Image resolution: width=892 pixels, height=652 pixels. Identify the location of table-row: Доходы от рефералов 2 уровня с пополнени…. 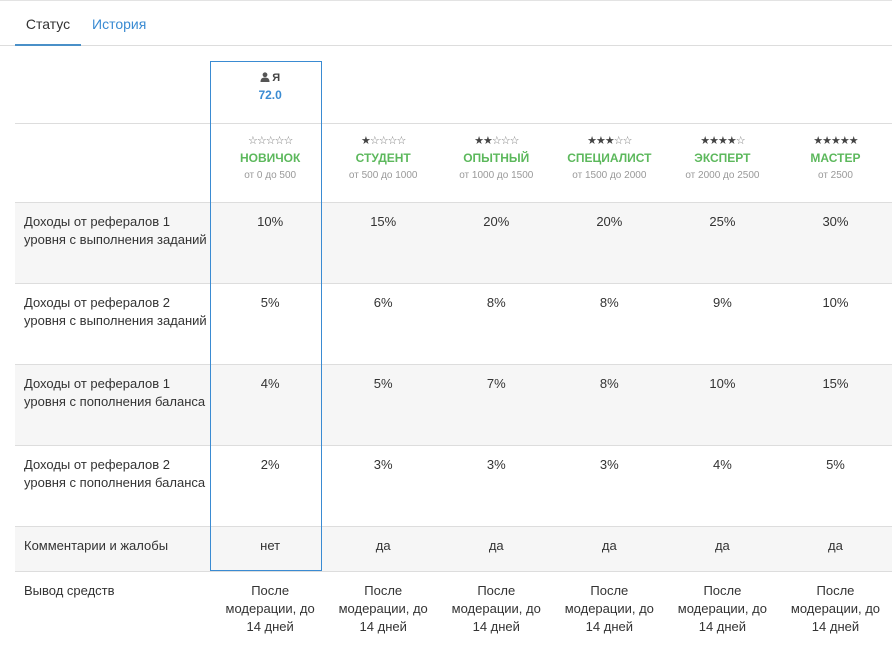
(453, 486).